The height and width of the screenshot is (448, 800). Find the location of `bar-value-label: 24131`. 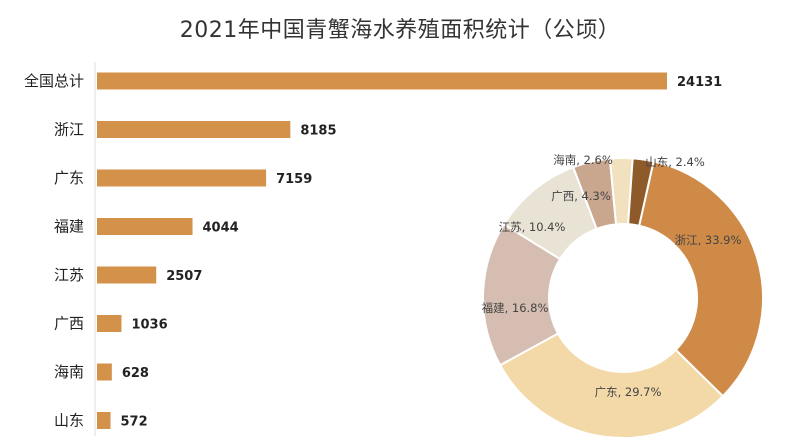

bar-value-label: 24131 is located at coordinates (699, 82).